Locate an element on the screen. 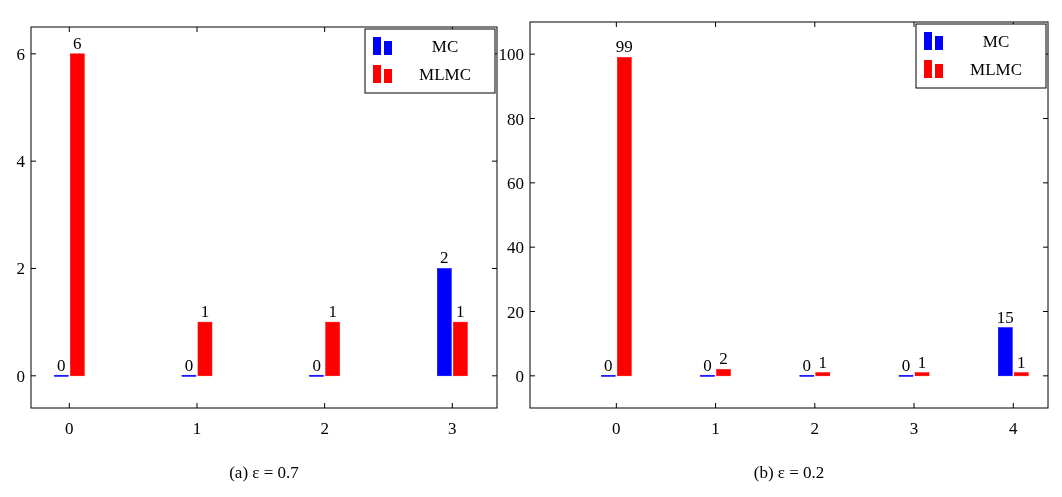 This screenshot has height=497, width=1062. y-tick-label: 40 is located at coordinates (515, 248).